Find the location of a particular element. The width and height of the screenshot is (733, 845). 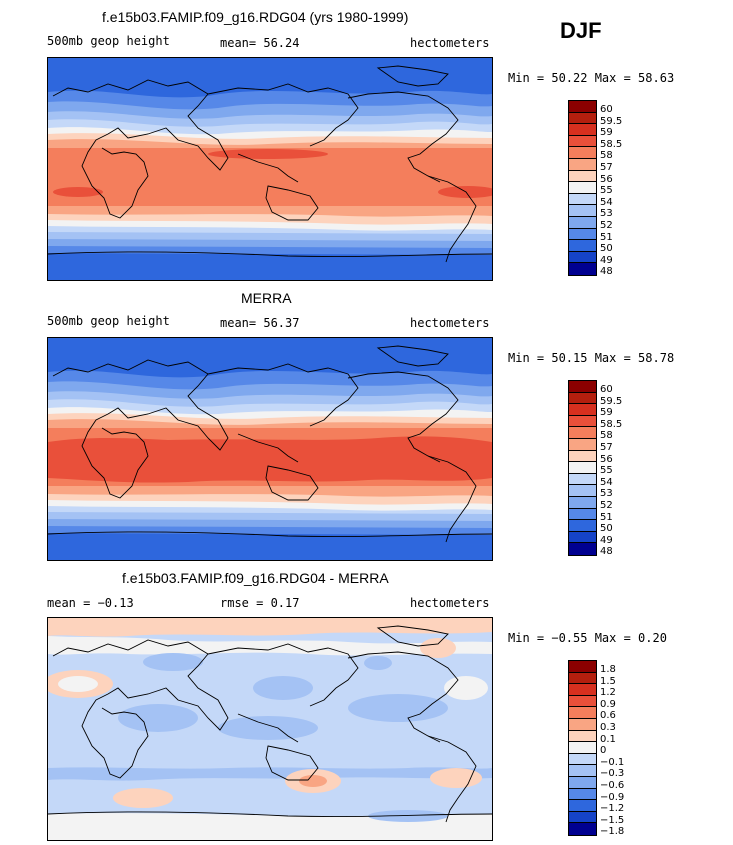

panel2-level-label: 57 is located at coordinates (606, 447).